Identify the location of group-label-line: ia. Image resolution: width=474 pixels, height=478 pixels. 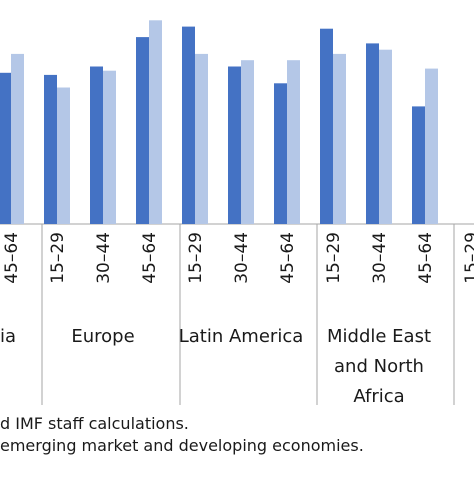
(8, 336).